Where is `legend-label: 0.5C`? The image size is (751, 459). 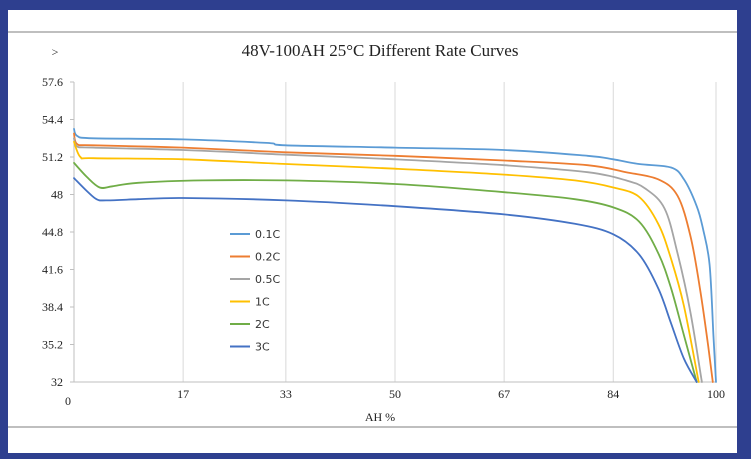 legend-label: 0.5C is located at coordinates (267, 279).